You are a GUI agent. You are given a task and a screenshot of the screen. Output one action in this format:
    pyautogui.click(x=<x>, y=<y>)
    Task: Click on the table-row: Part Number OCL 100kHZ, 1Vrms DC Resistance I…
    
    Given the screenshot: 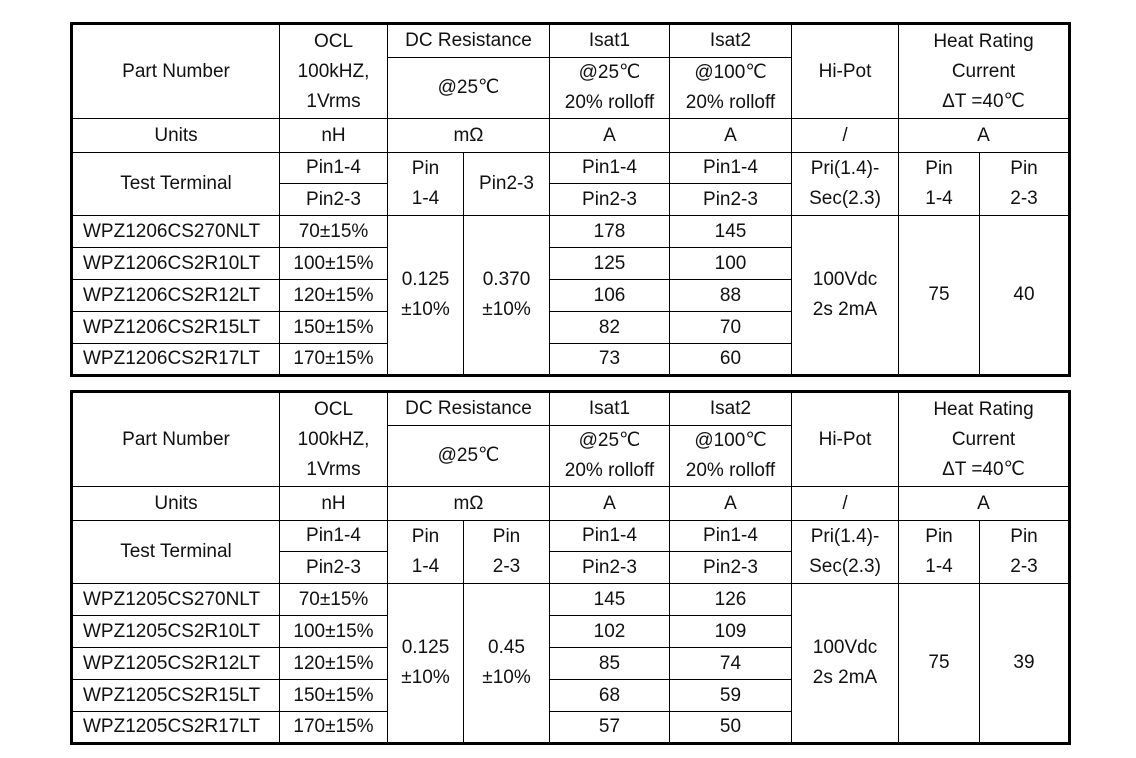 What is the action you would take?
    pyautogui.click(x=570, y=71)
    